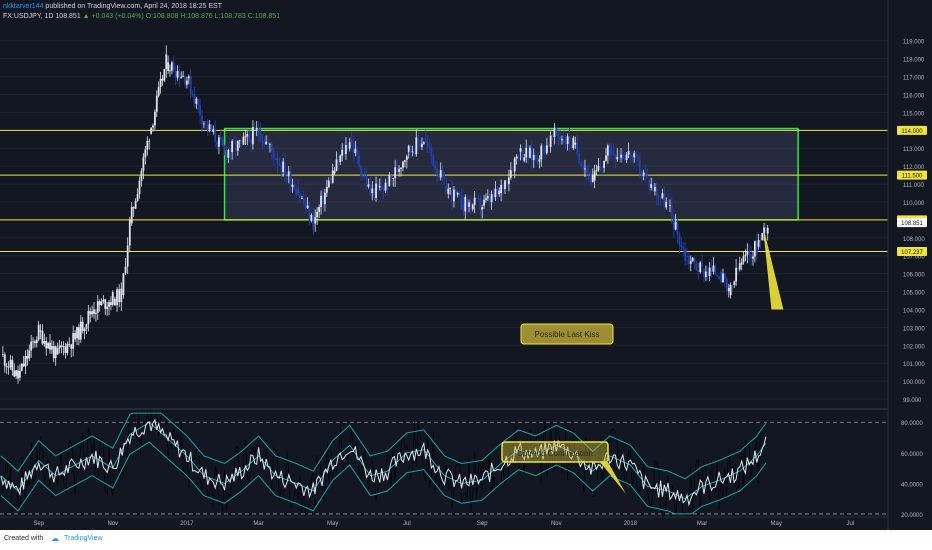 This screenshot has height=550, width=932. Describe the element at coordinates (23, 6) in the screenshot. I see `author-link: nkktarver144` at that location.